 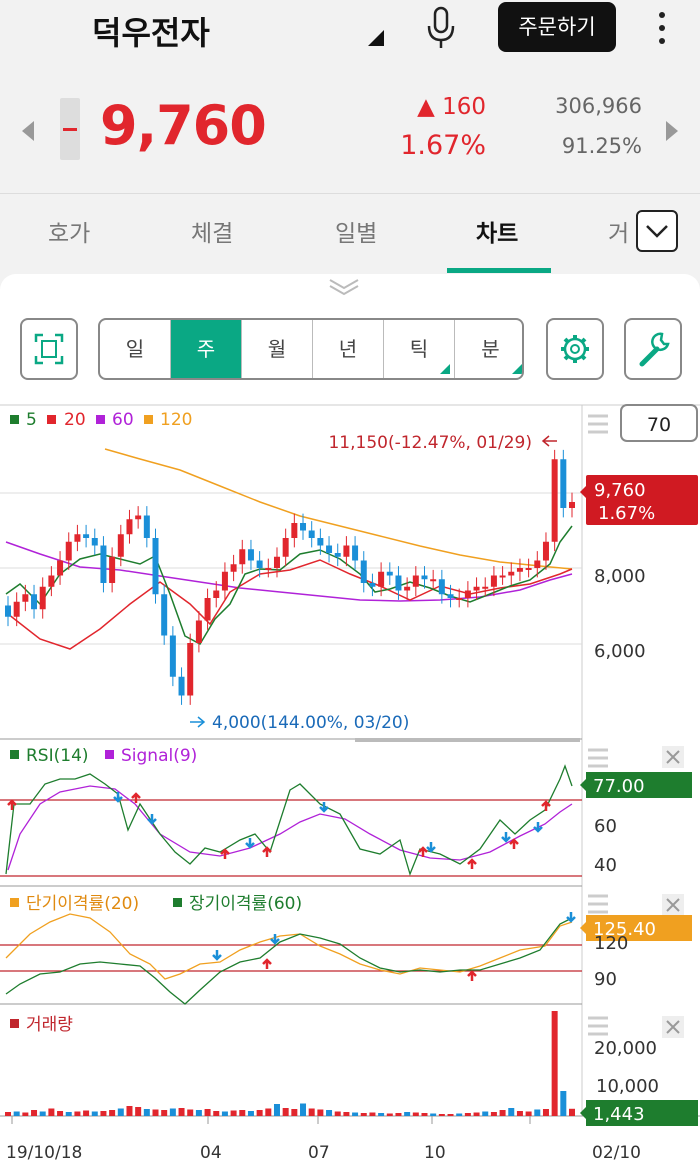 What do you see at coordinates (348, 349) in the screenshot?
I see `period-yearly: 년` at bounding box center [348, 349].